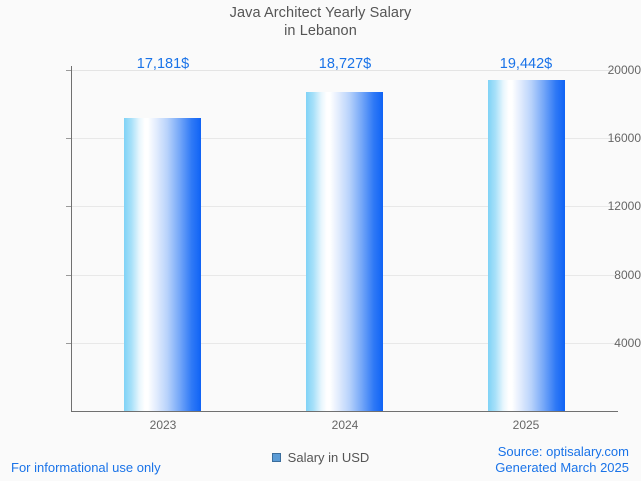 The width and height of the screenshot is (641, 481). What do you see at coordinates (526, 425) in the screenshot?
I see `x-axis-label-2025: 2025` at bounding box center [526, 425].